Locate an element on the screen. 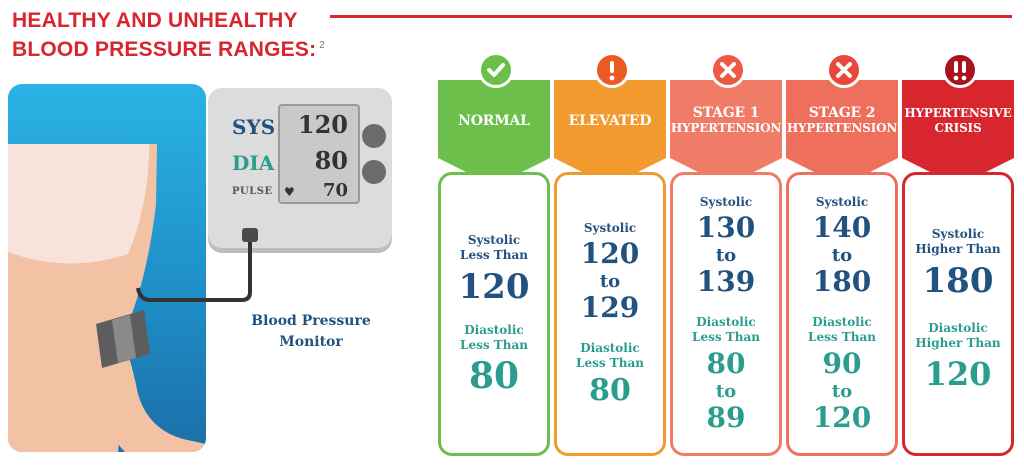 The width and height of the screenshot is (1024, 472). systolic-until: 180 is located at coordinates (842, 281).